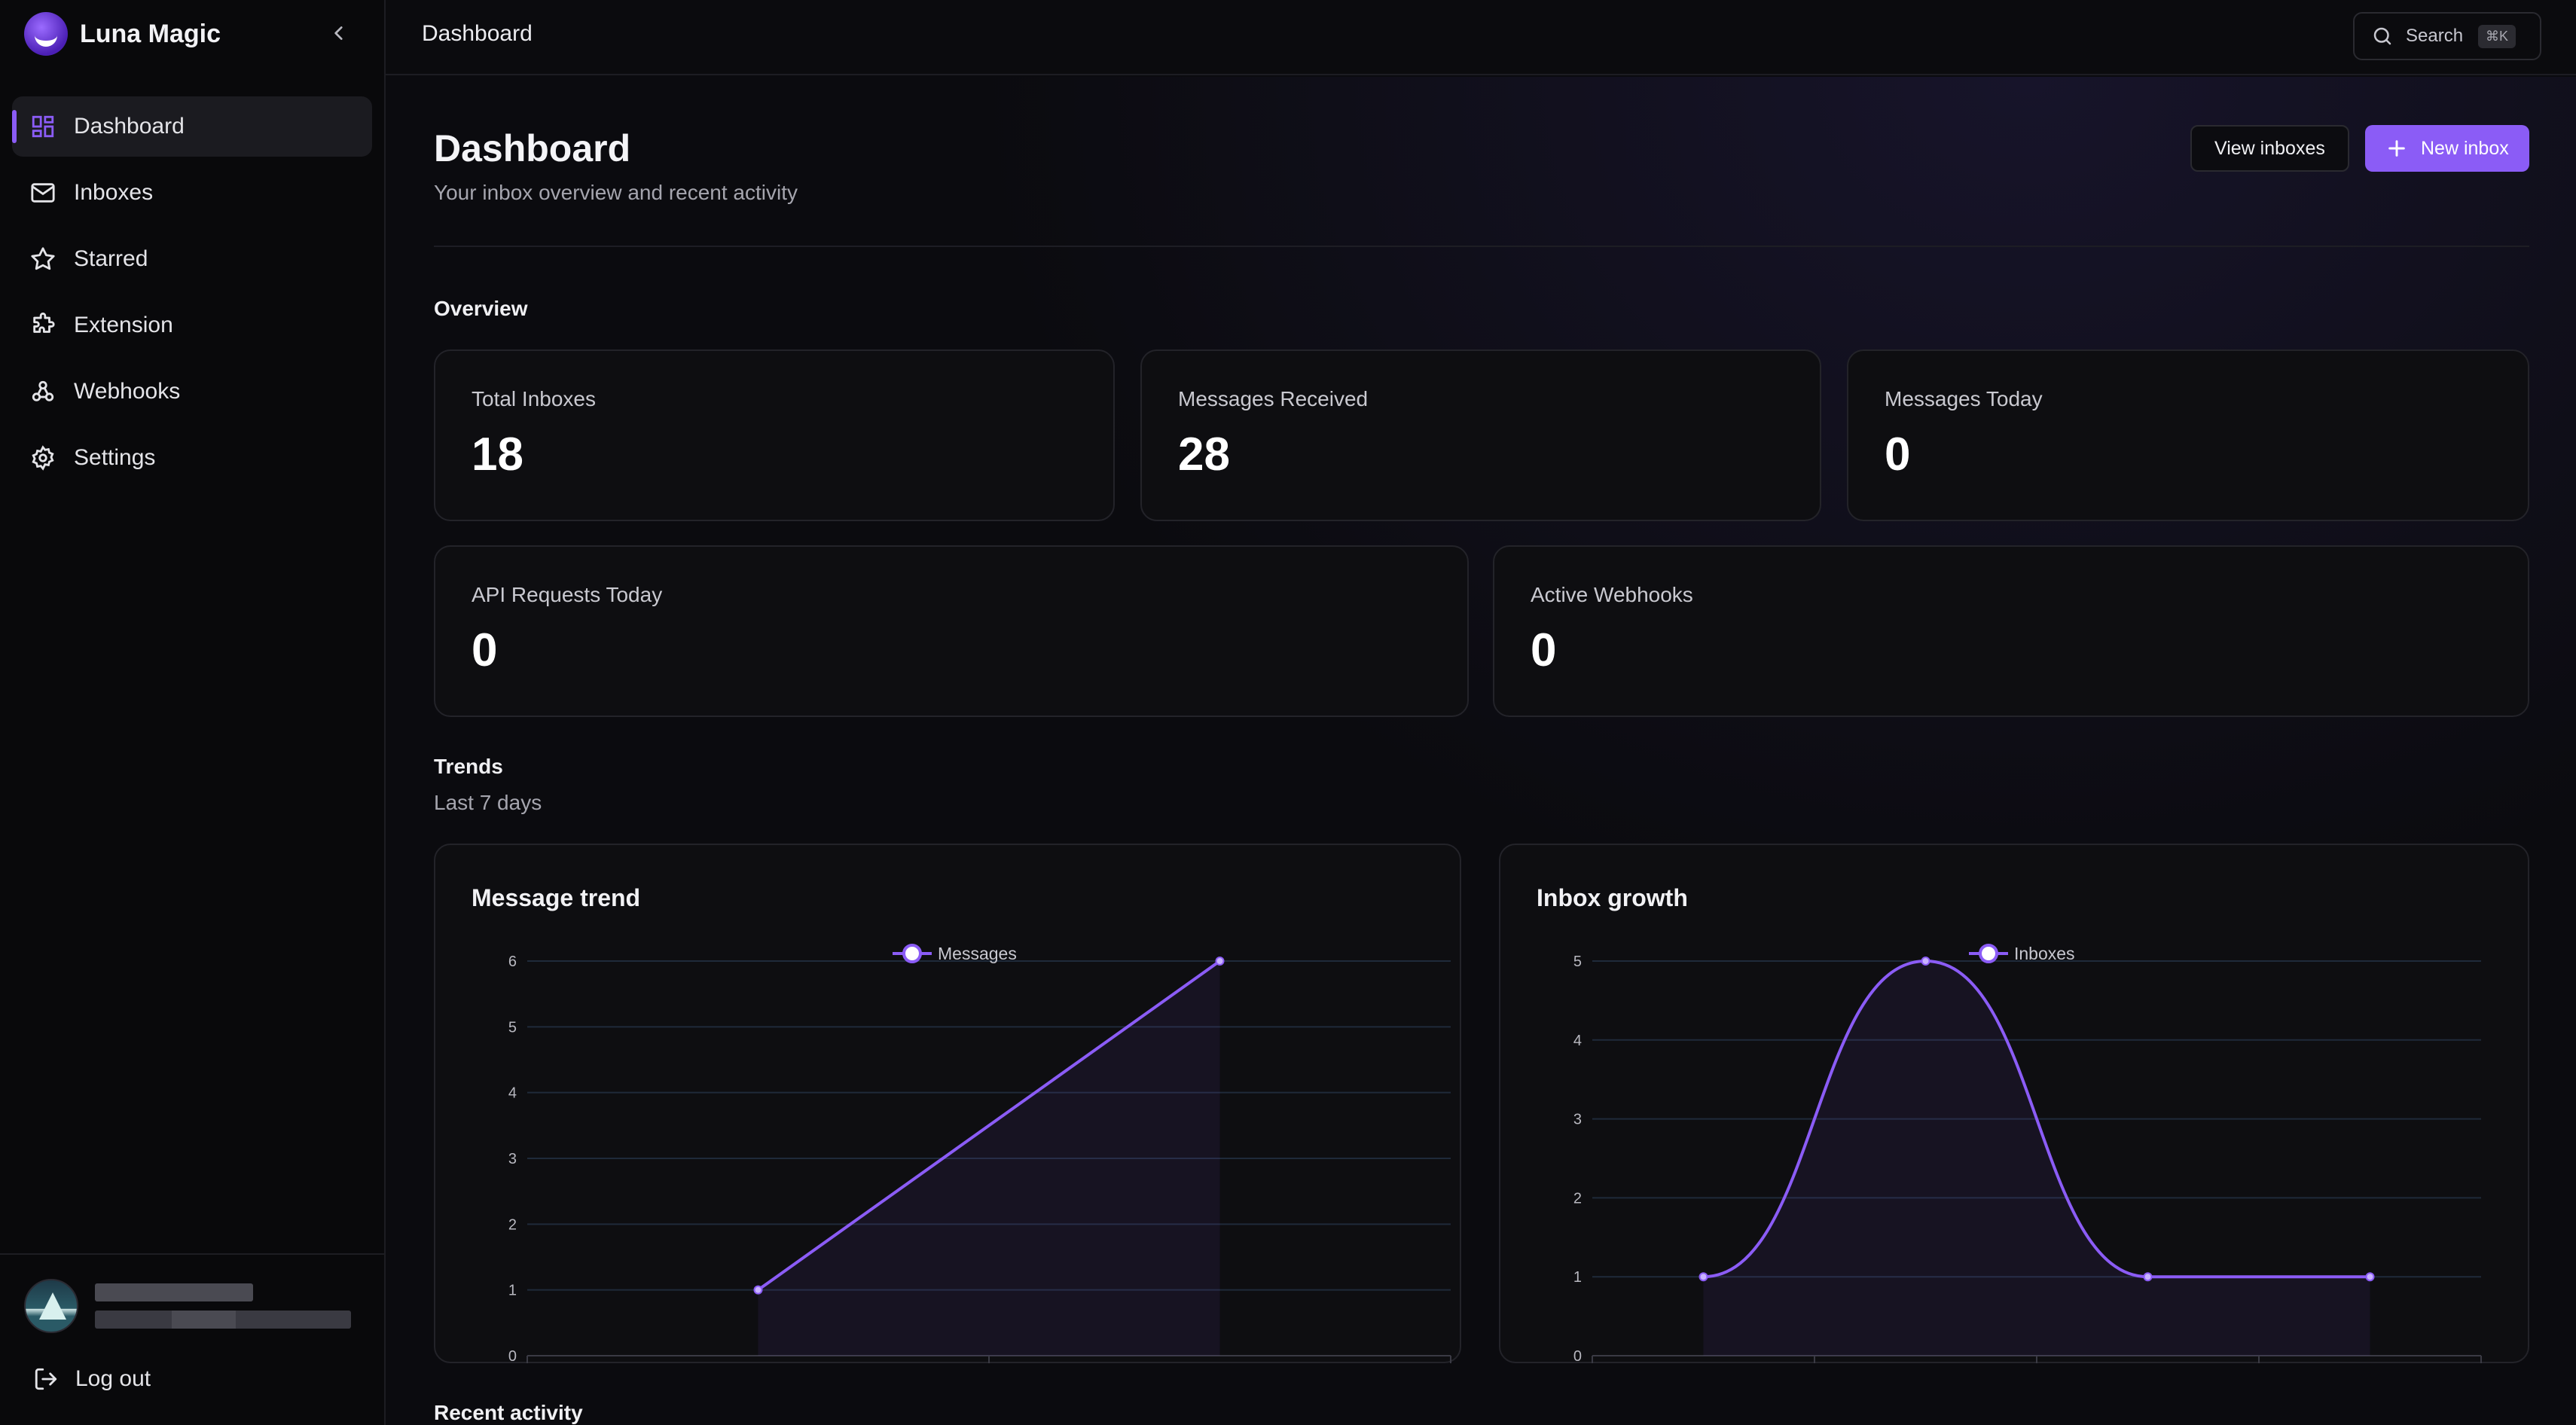  Describe the element at coordinates (43, 259) in the screenshot. I see `star-icon` at that location.